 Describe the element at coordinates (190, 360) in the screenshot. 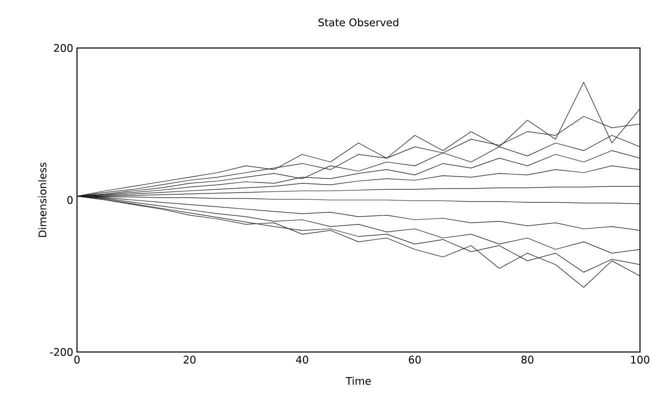

I see `x-tick-label: 20` at that location.